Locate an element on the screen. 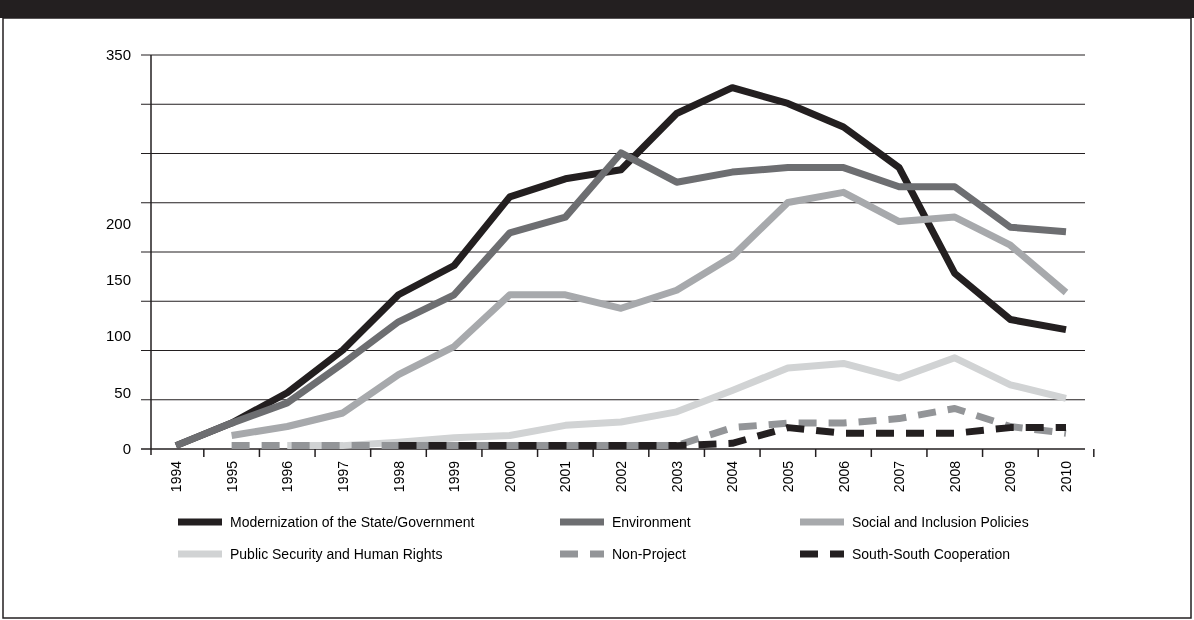 The image size is (1194, 620). x-tick-label: 2010 is located at coordinates (1066, 476).